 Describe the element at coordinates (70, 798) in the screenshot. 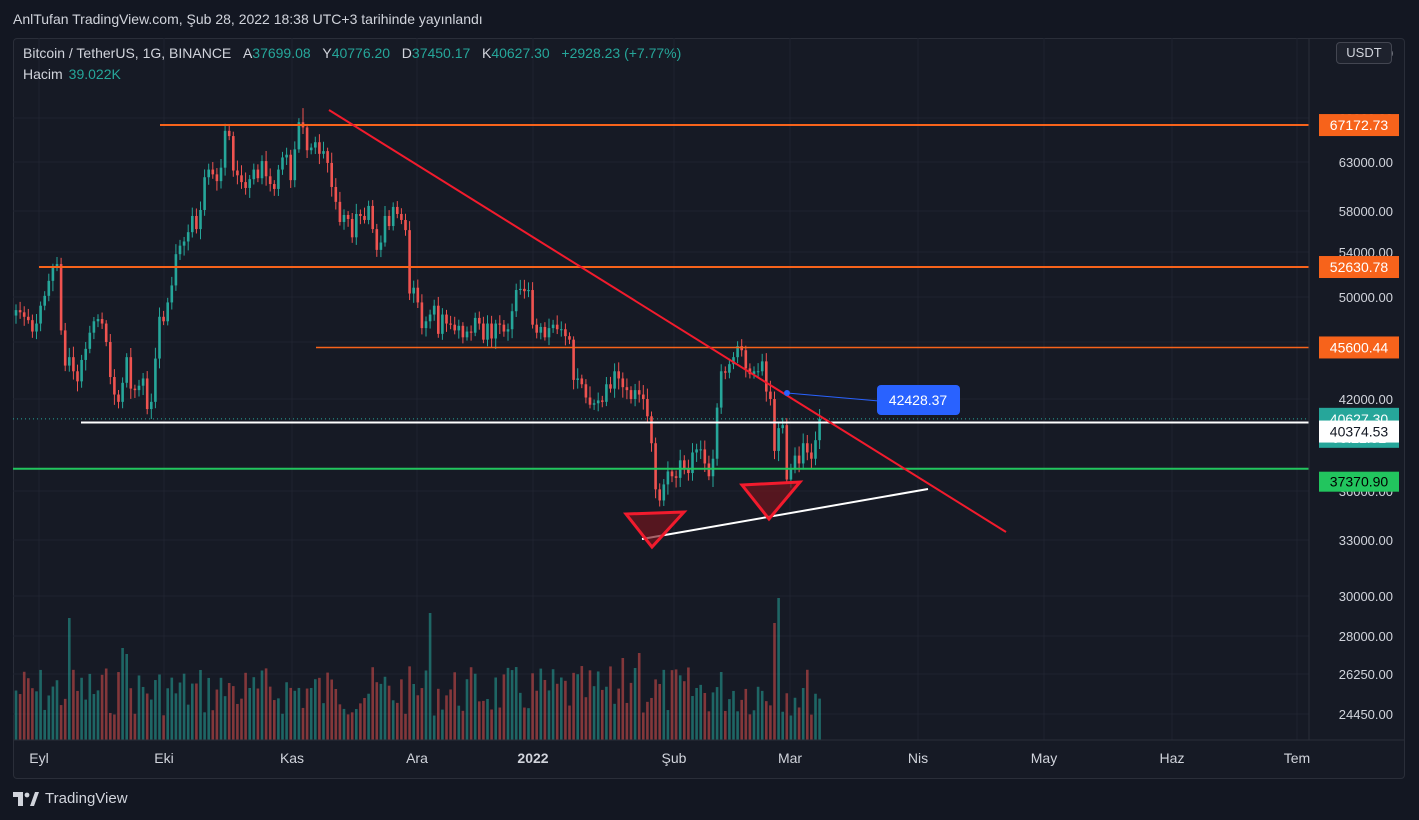

I see `footer-brand: TradingView` at that location.